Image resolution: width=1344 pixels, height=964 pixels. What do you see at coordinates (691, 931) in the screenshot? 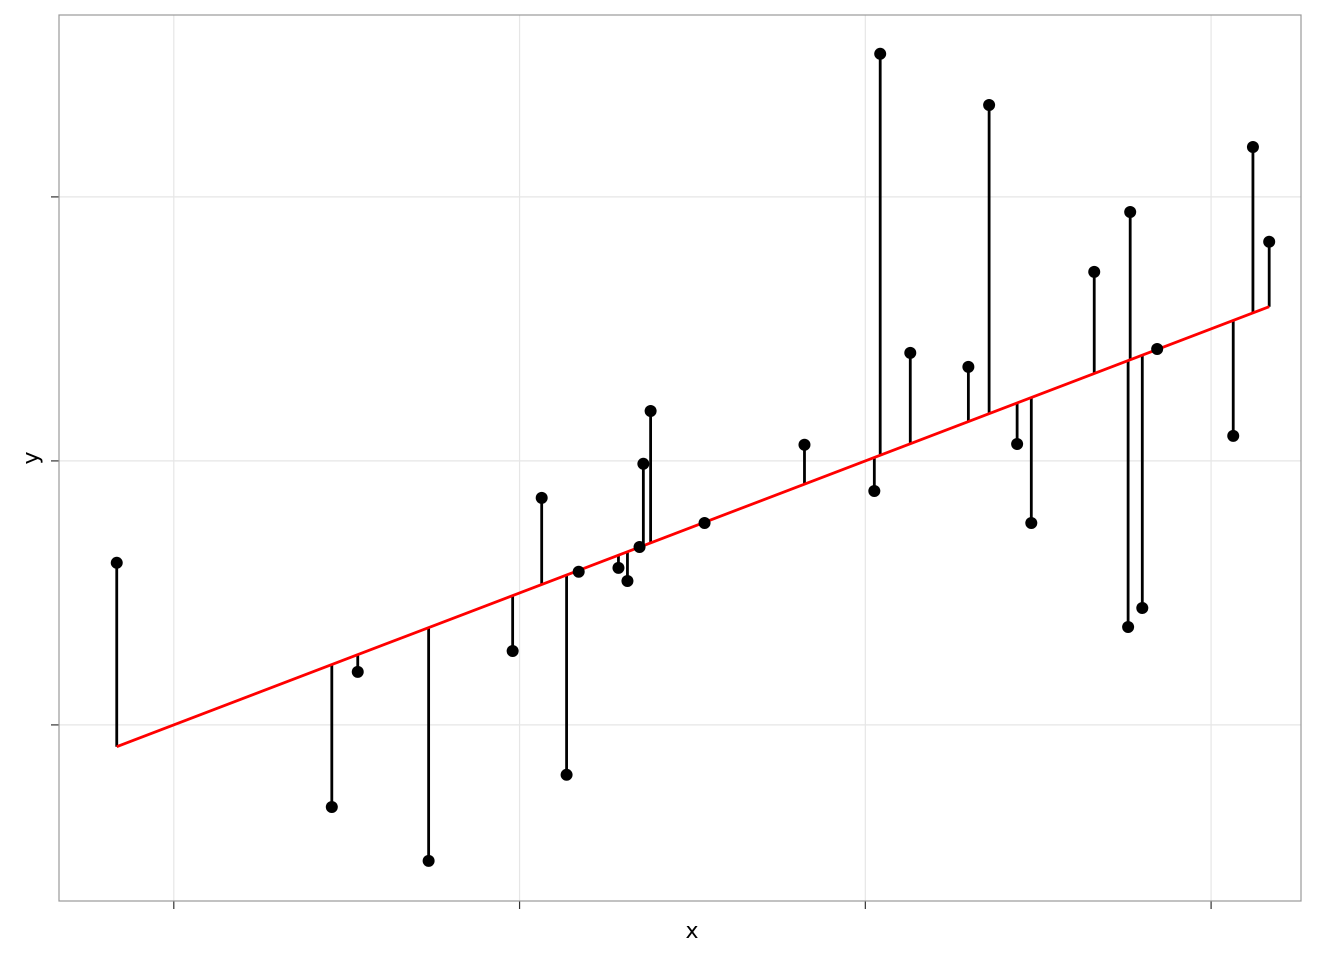
I see `x-axis-title: x` at bounding box center [691, 931].